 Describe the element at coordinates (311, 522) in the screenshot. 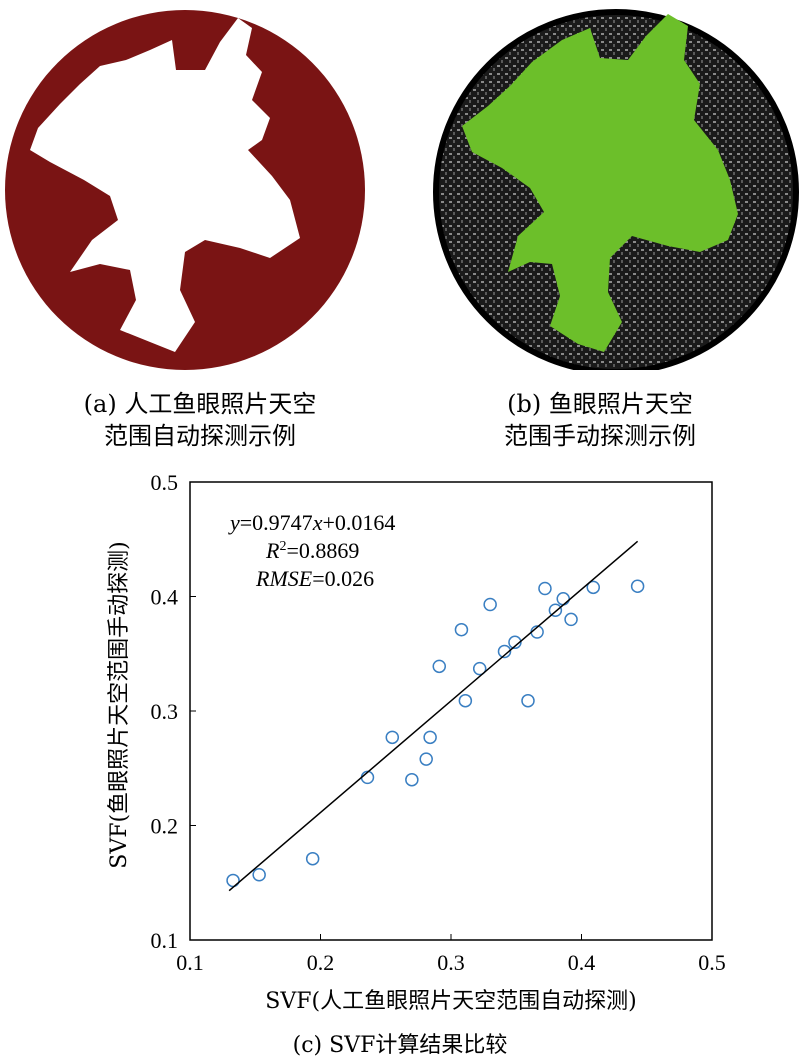

I see `equation-text: y=0.9747x+0.0164` at that location.